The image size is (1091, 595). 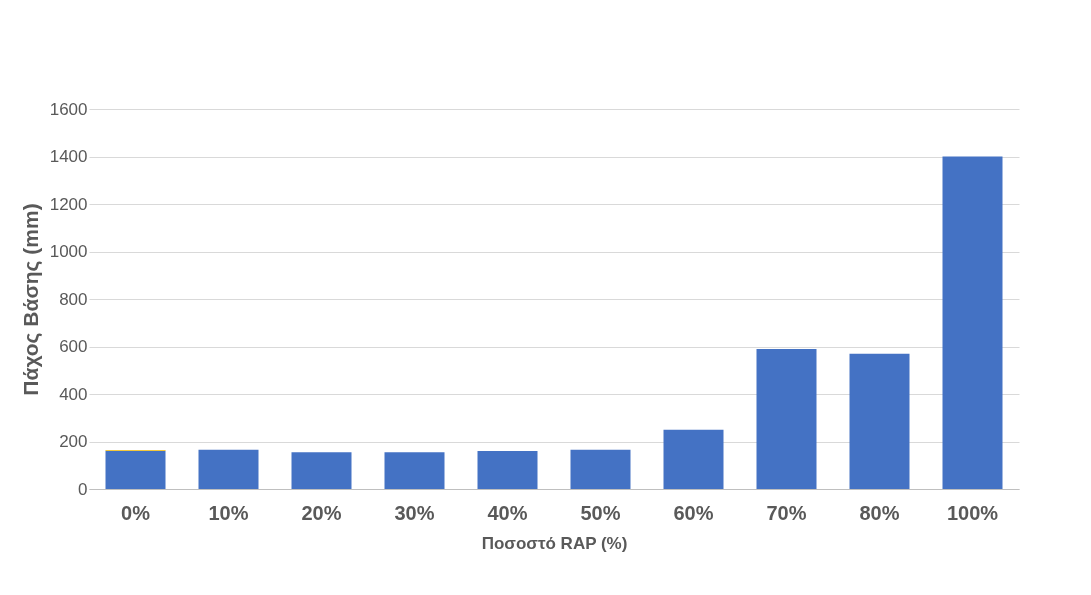 I want to click on x-tick-label: 60%, so click(x=693, y=512).